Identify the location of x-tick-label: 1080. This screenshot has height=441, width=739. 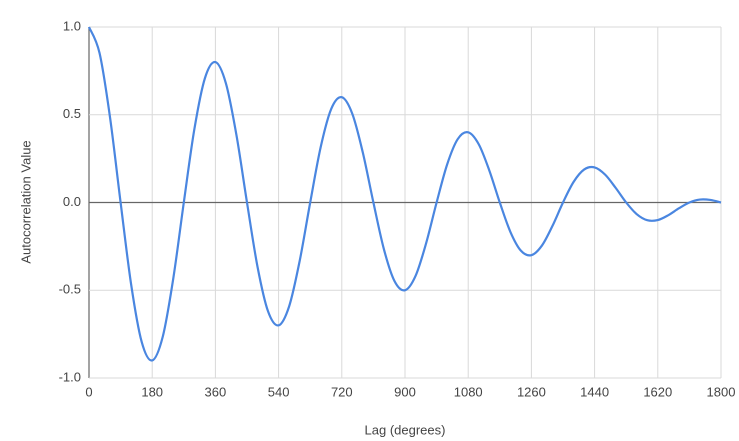
(468, 391).